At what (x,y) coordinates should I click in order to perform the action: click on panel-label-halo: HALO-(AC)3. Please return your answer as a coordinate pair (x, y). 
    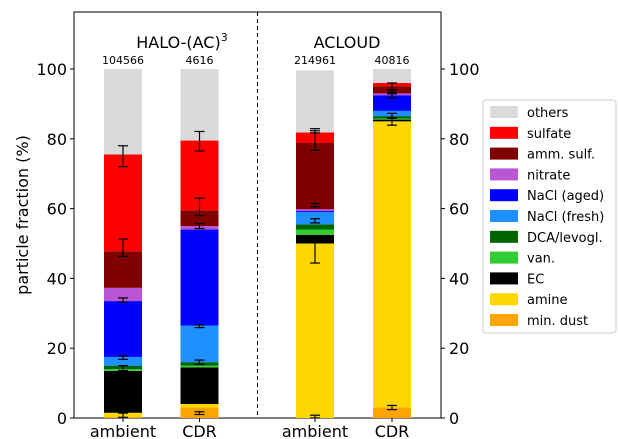
    Looking at the image, I should click on (181, 41).